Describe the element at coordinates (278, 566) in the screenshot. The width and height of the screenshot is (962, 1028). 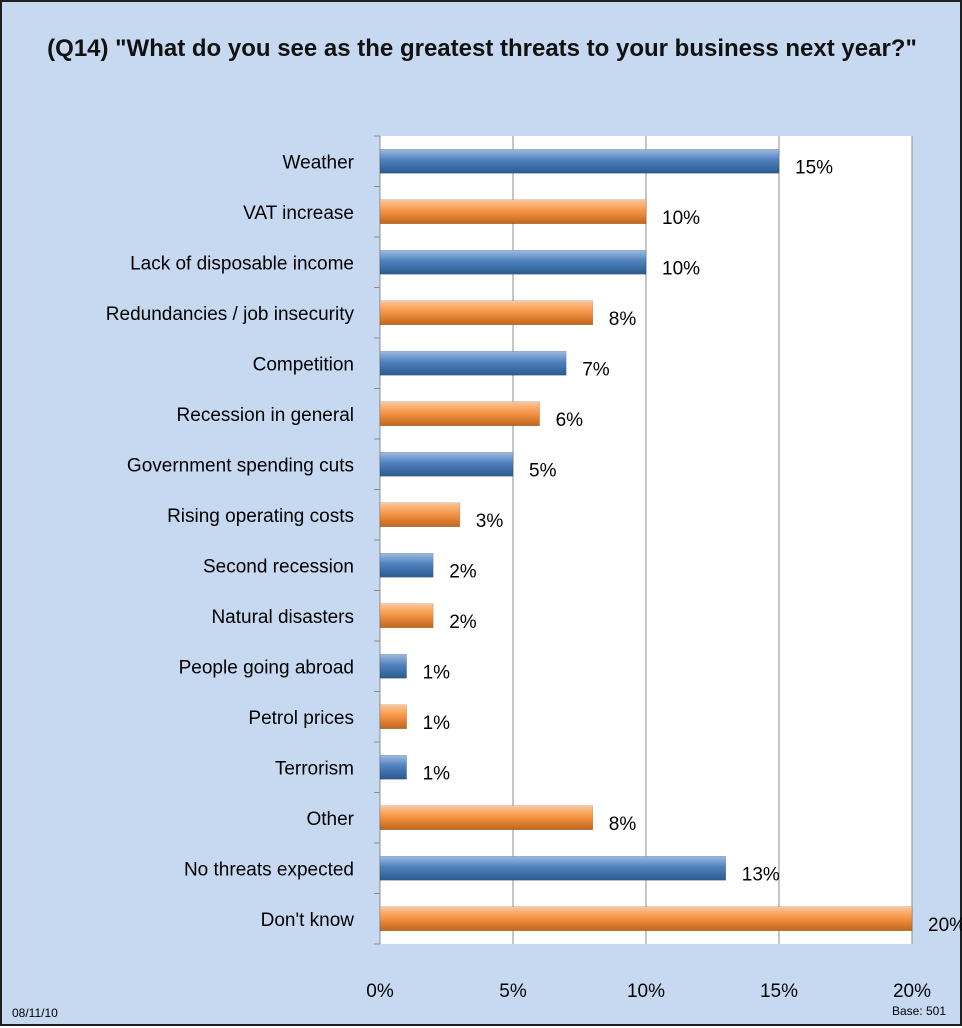
I see `category-label: Second recession` at that location.